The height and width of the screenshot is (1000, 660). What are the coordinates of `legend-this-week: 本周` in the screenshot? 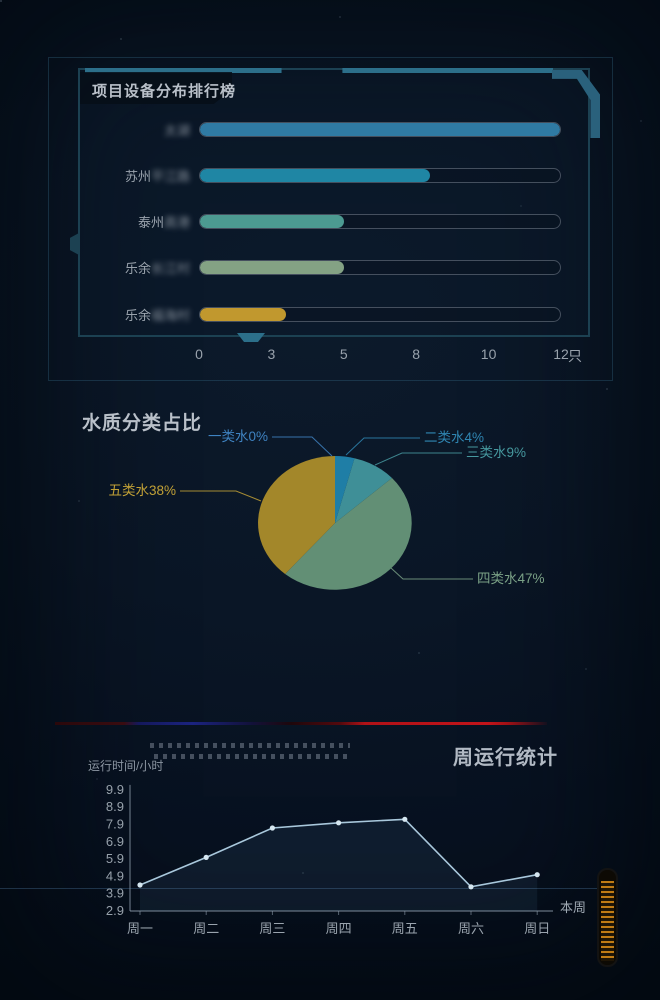 It's located at (573, 907).